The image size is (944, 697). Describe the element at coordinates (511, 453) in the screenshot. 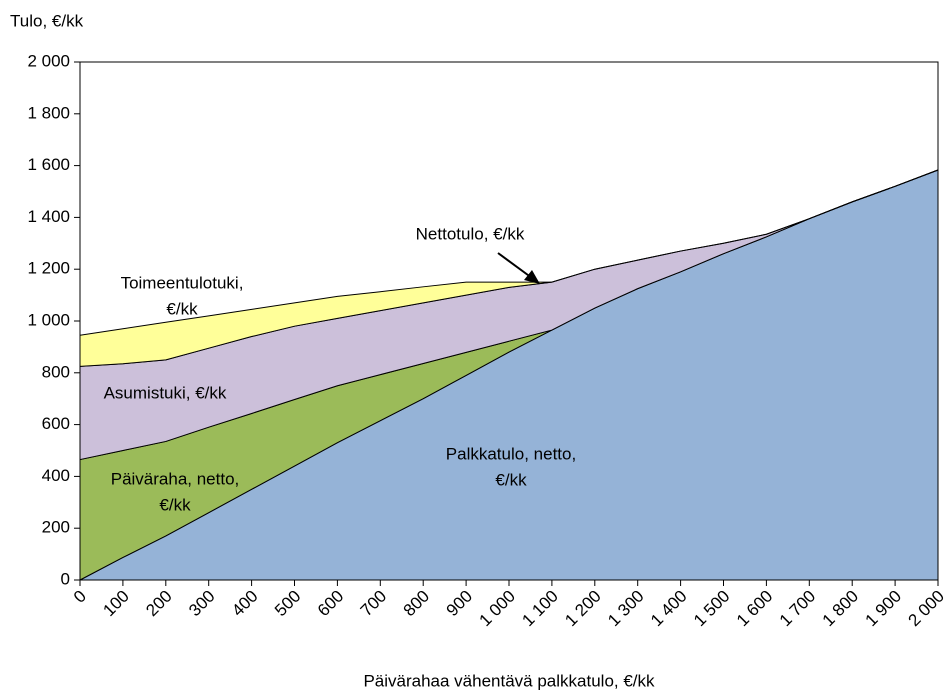

I see `area-label: Palkkatulo, netto,` at that location.